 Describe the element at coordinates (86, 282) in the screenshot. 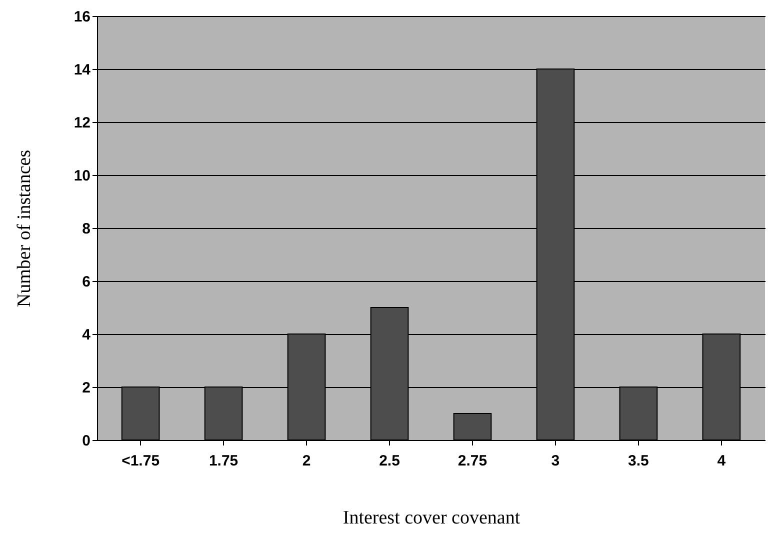

I see `y-tick-label: 6` at that location.